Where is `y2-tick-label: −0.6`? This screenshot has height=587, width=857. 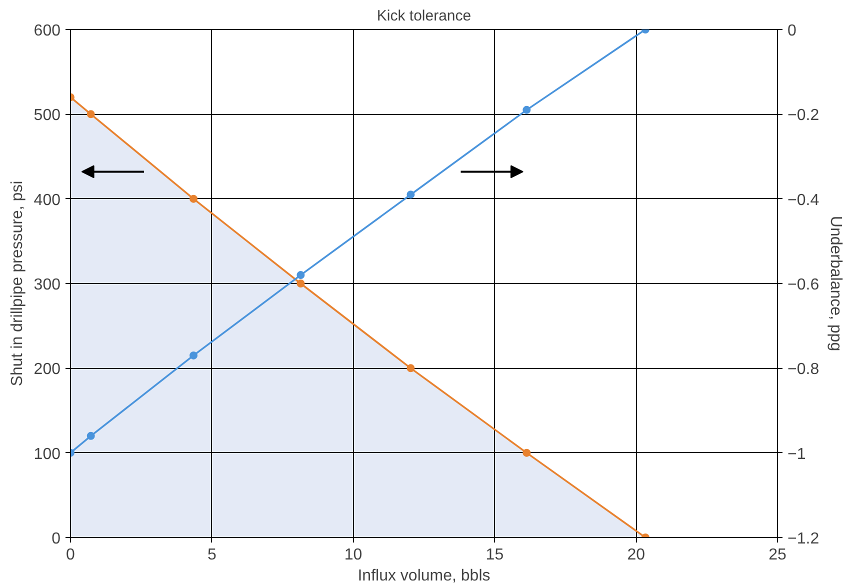
y2-tick-label: −0.6 is located at coordinates (804, 285).